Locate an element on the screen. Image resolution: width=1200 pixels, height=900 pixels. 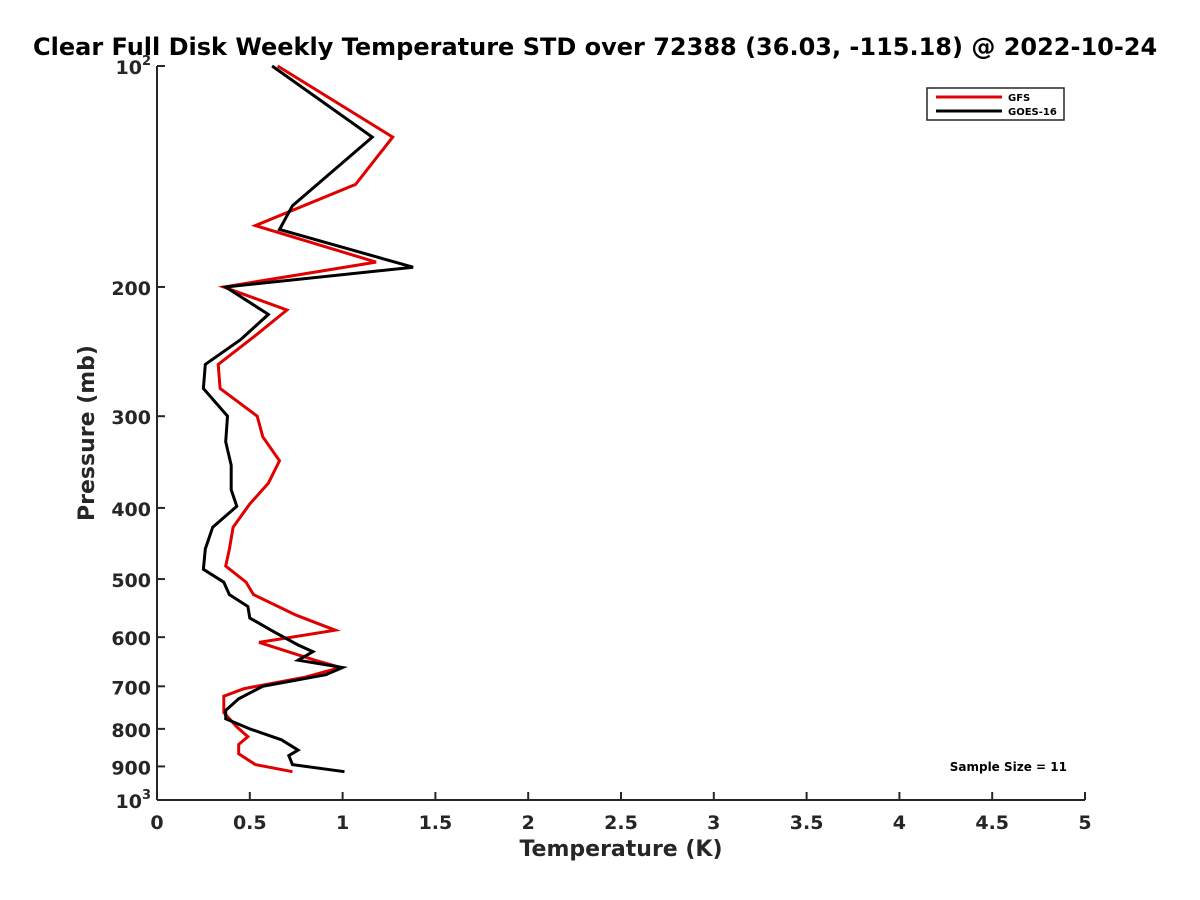
y-tick-label: 600 is located at coordinates (131, 639).